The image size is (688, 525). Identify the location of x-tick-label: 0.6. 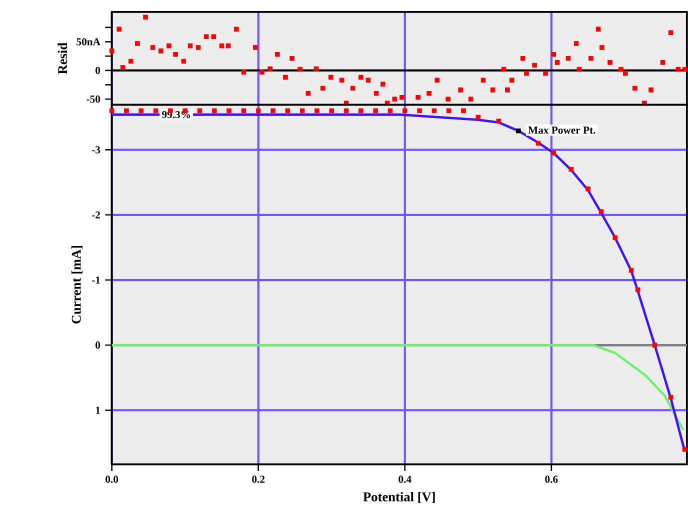
(551, 479).